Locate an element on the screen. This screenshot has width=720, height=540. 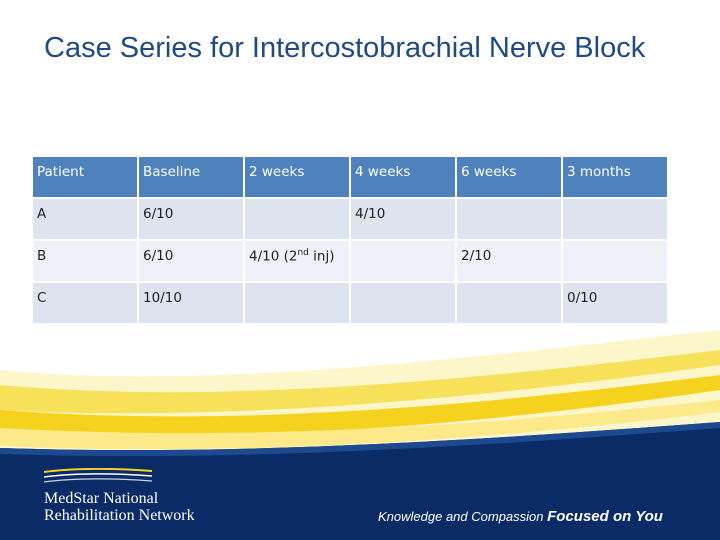
brand-line-2: Rehabilitation Network is located at coordinates (119, 515).